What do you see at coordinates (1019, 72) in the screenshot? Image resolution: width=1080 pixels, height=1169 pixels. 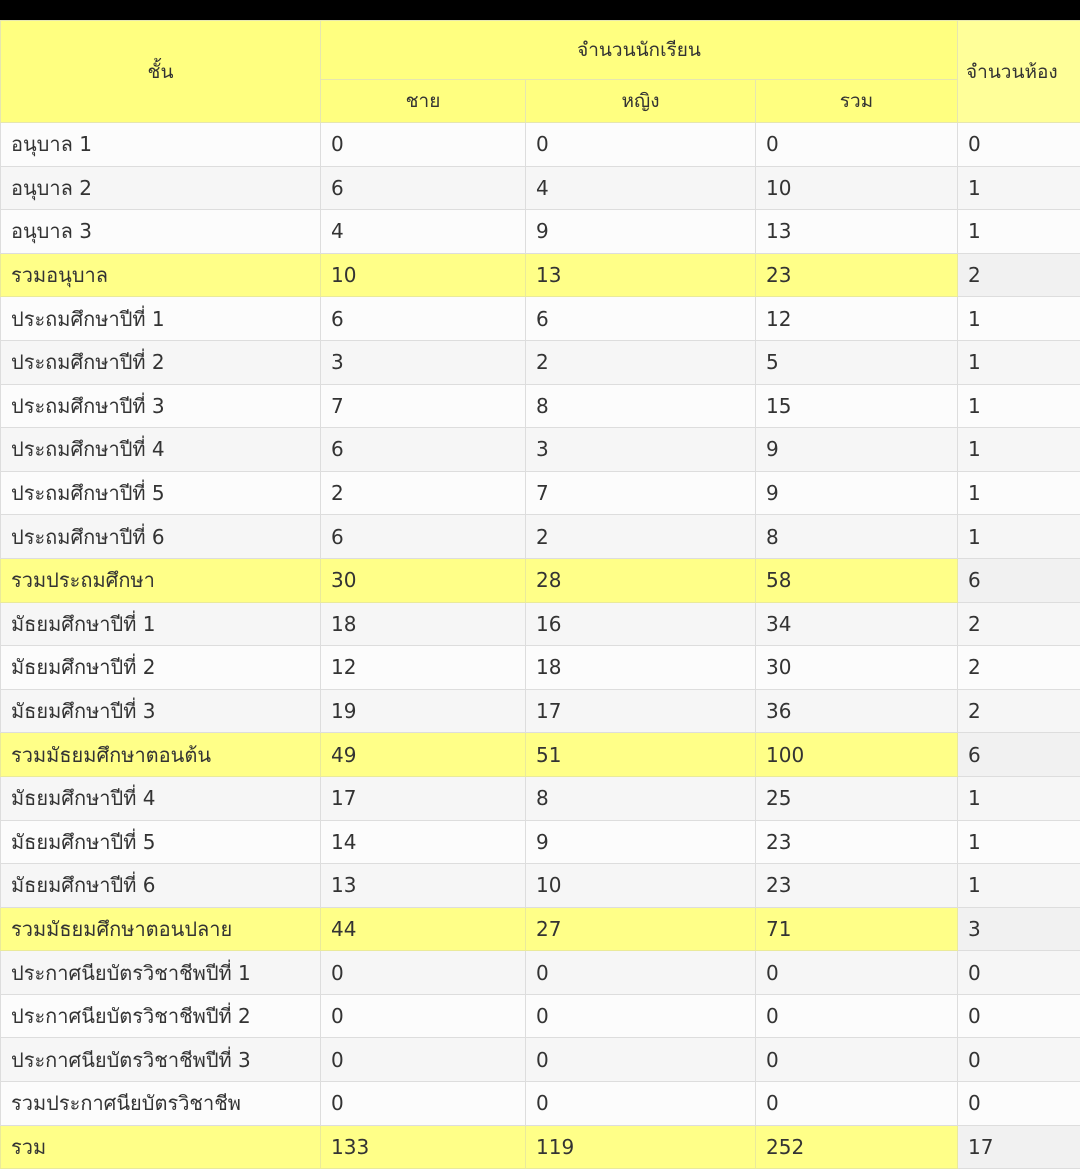 I see `header-rooms: จำนวนห้อง` at bounding box center [1019, 72].